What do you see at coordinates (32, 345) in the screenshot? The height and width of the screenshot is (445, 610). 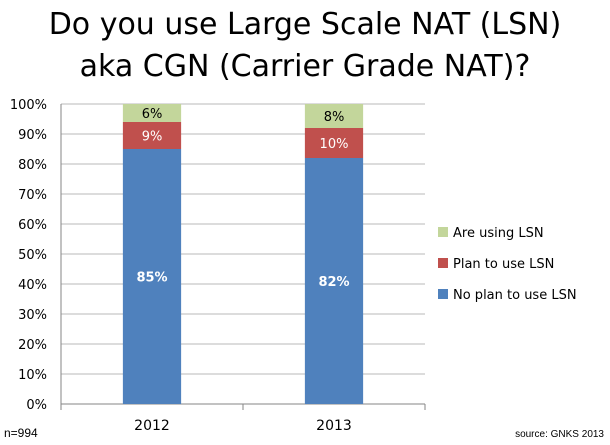 I see `y-tick-label: 20%` at bounding box center [32, 345].